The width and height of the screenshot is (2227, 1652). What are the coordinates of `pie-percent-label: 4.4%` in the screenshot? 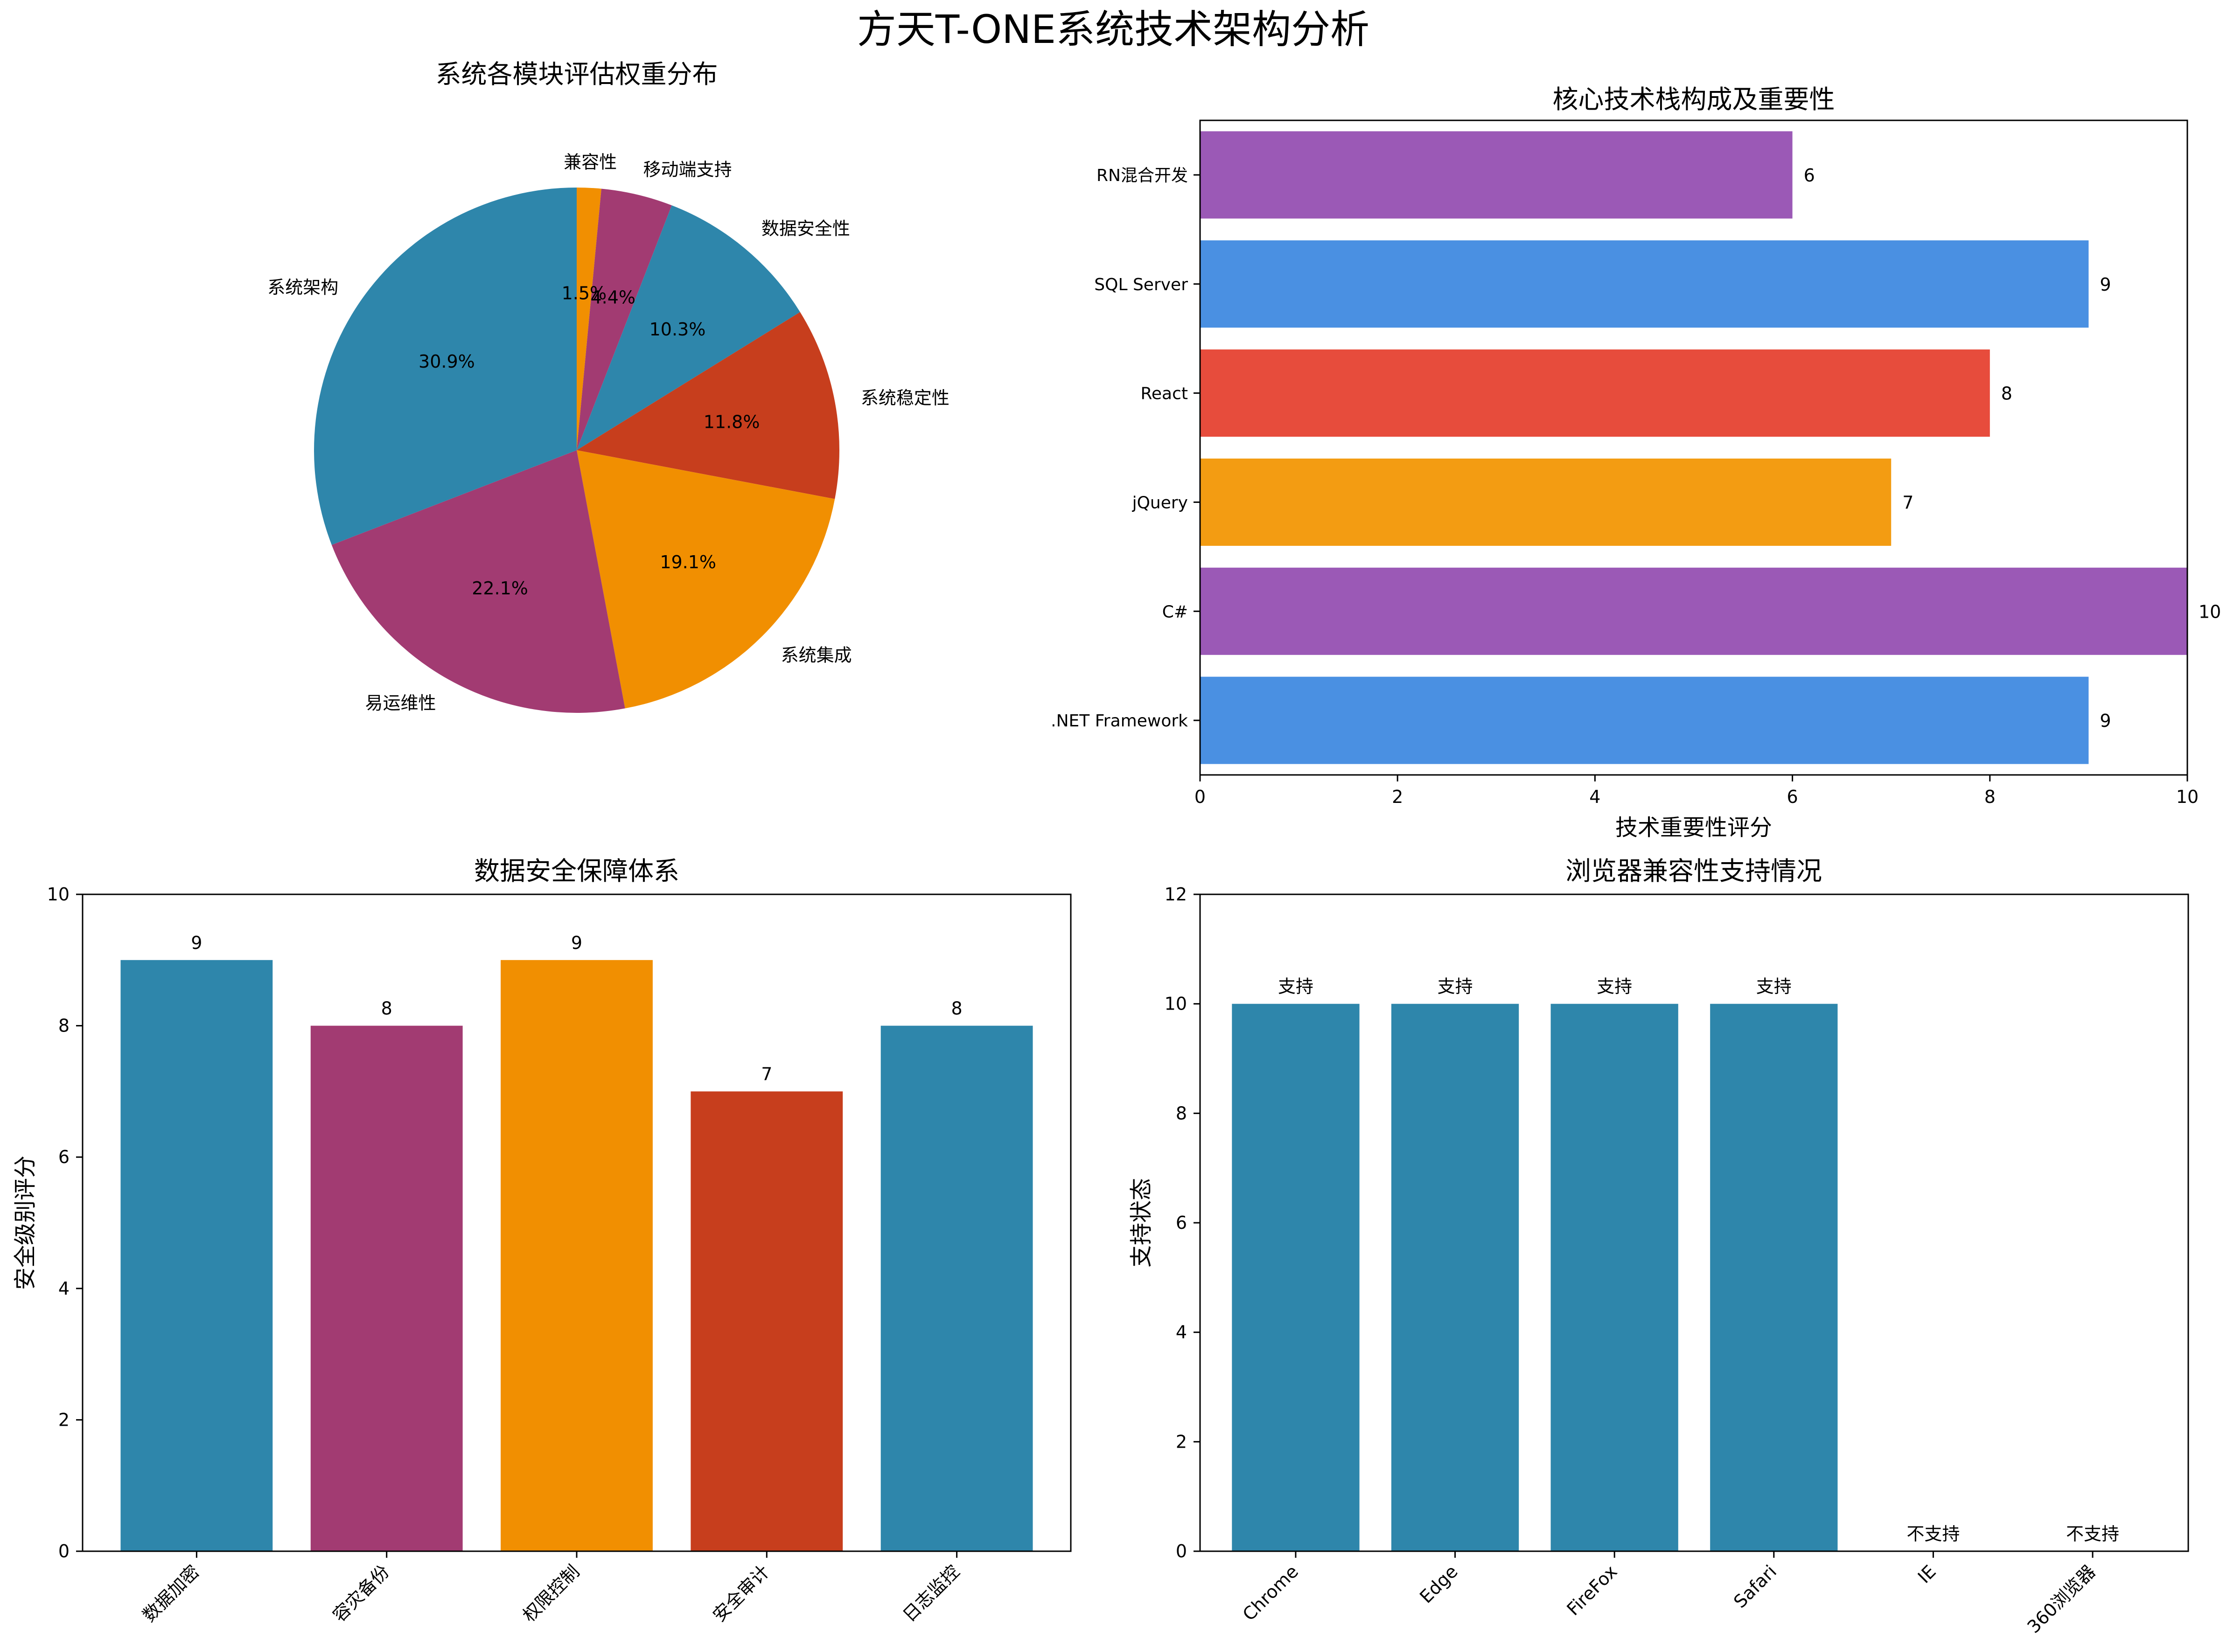 It's located at (612, 297).